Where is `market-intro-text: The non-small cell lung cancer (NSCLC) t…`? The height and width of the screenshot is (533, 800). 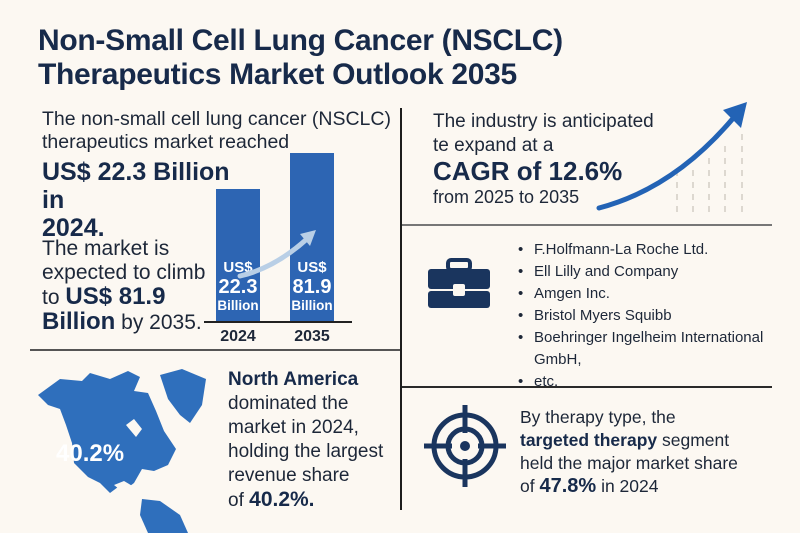
market-intro-text: The non-small cell lung cancer (NSCLC) t… is located at coordinates (222, 131).